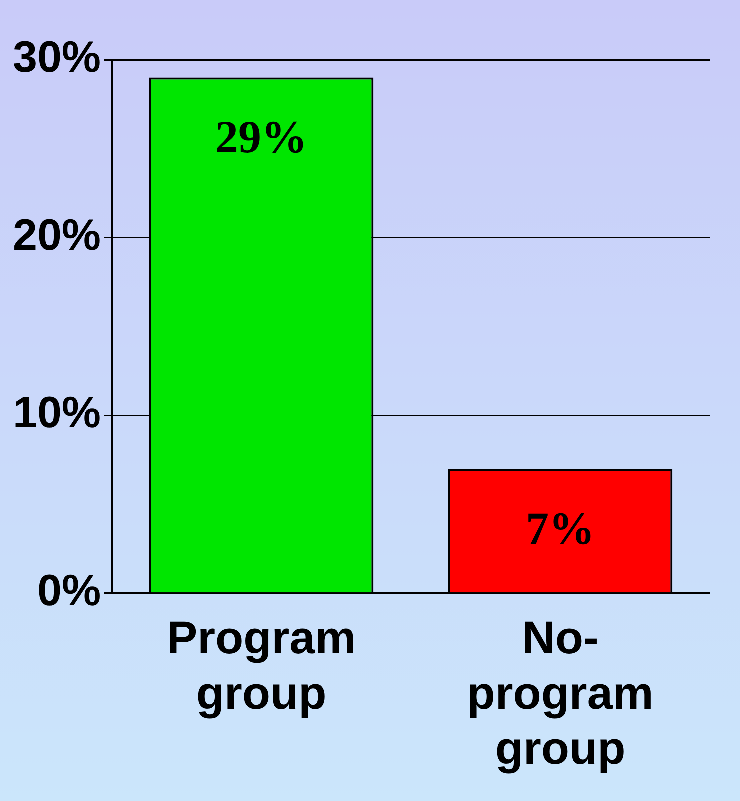  Describe the element at coordinates (57, 57) in the screenshot. I see `y-tick-label: 30%` at that location.